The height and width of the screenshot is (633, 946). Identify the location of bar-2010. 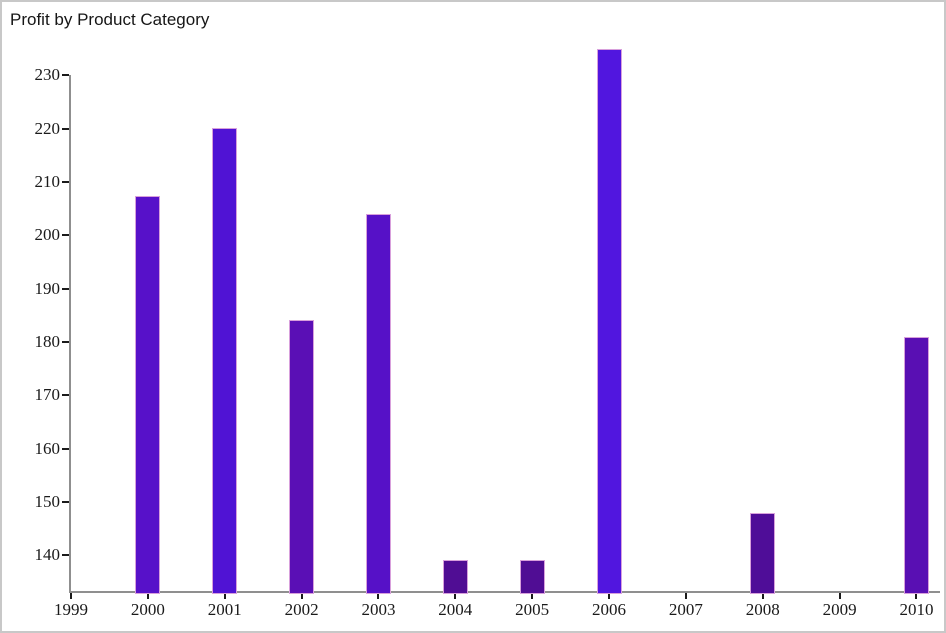
(916, 465).